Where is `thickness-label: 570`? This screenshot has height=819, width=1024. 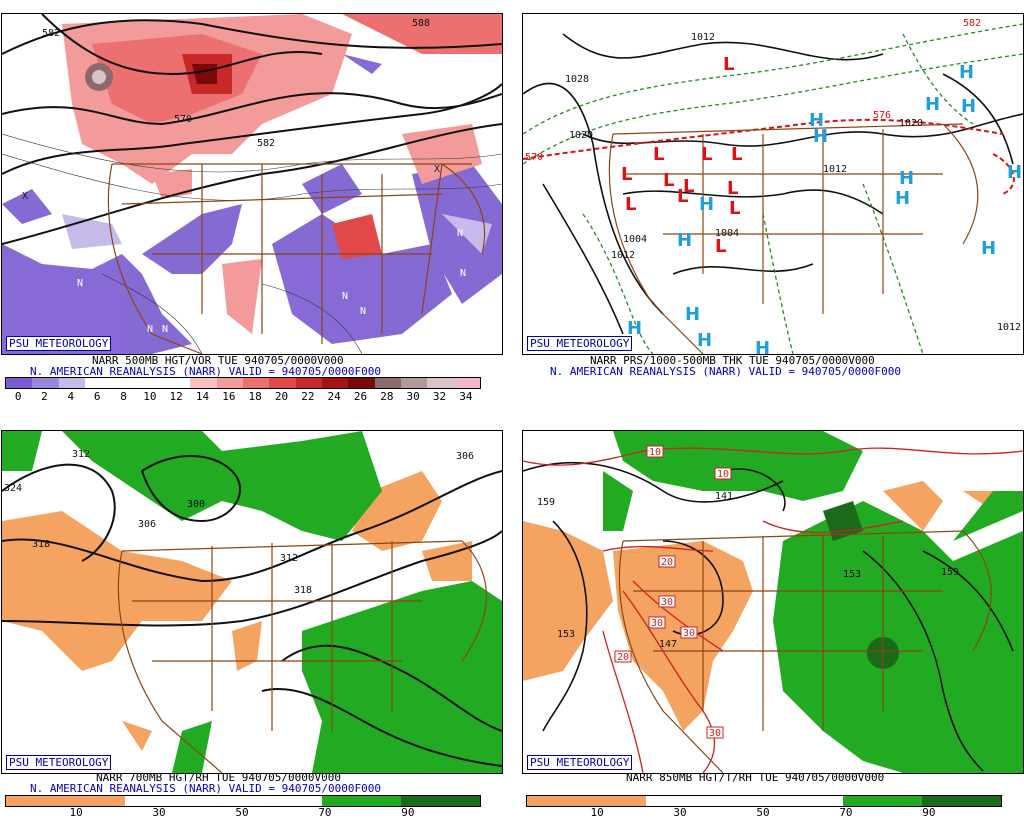 thickness-label: 570 is located at coordinates (534, 157).